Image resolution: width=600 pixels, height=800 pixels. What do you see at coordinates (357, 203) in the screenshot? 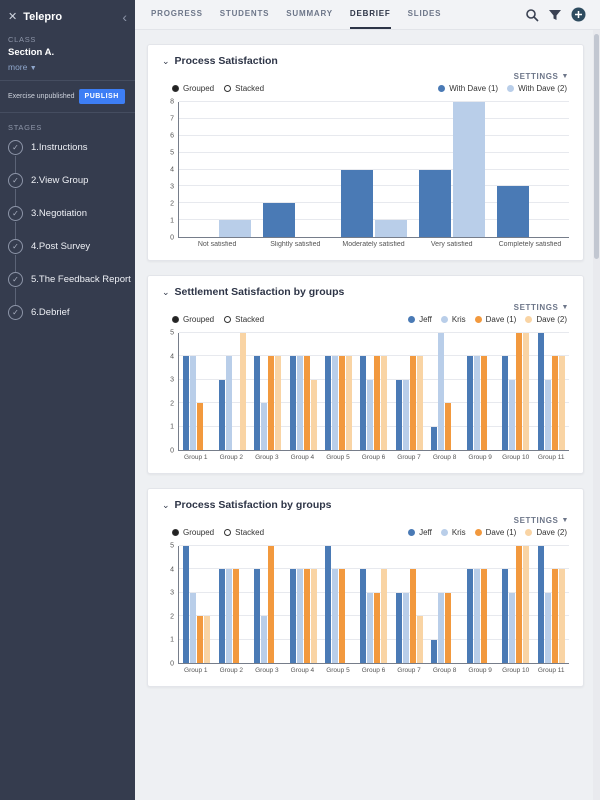
I see `bar-with-dave-1-moderately-satisfied` at bounding box center [357, 203].